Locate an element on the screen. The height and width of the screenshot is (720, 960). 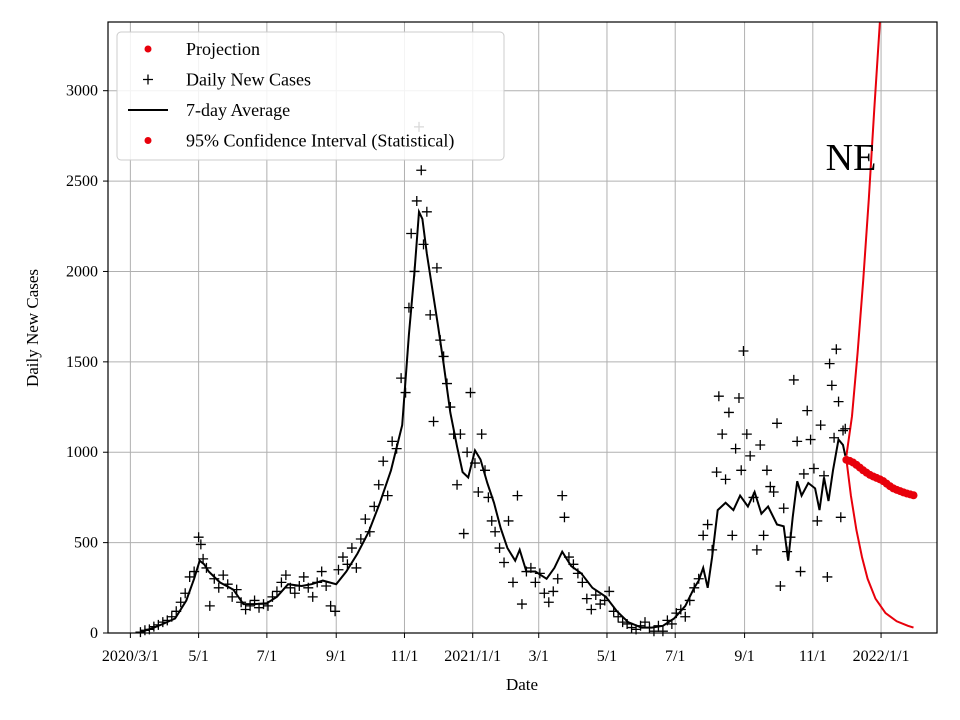
x-tick-label: 7/1 is located at coordinates (675, 656).